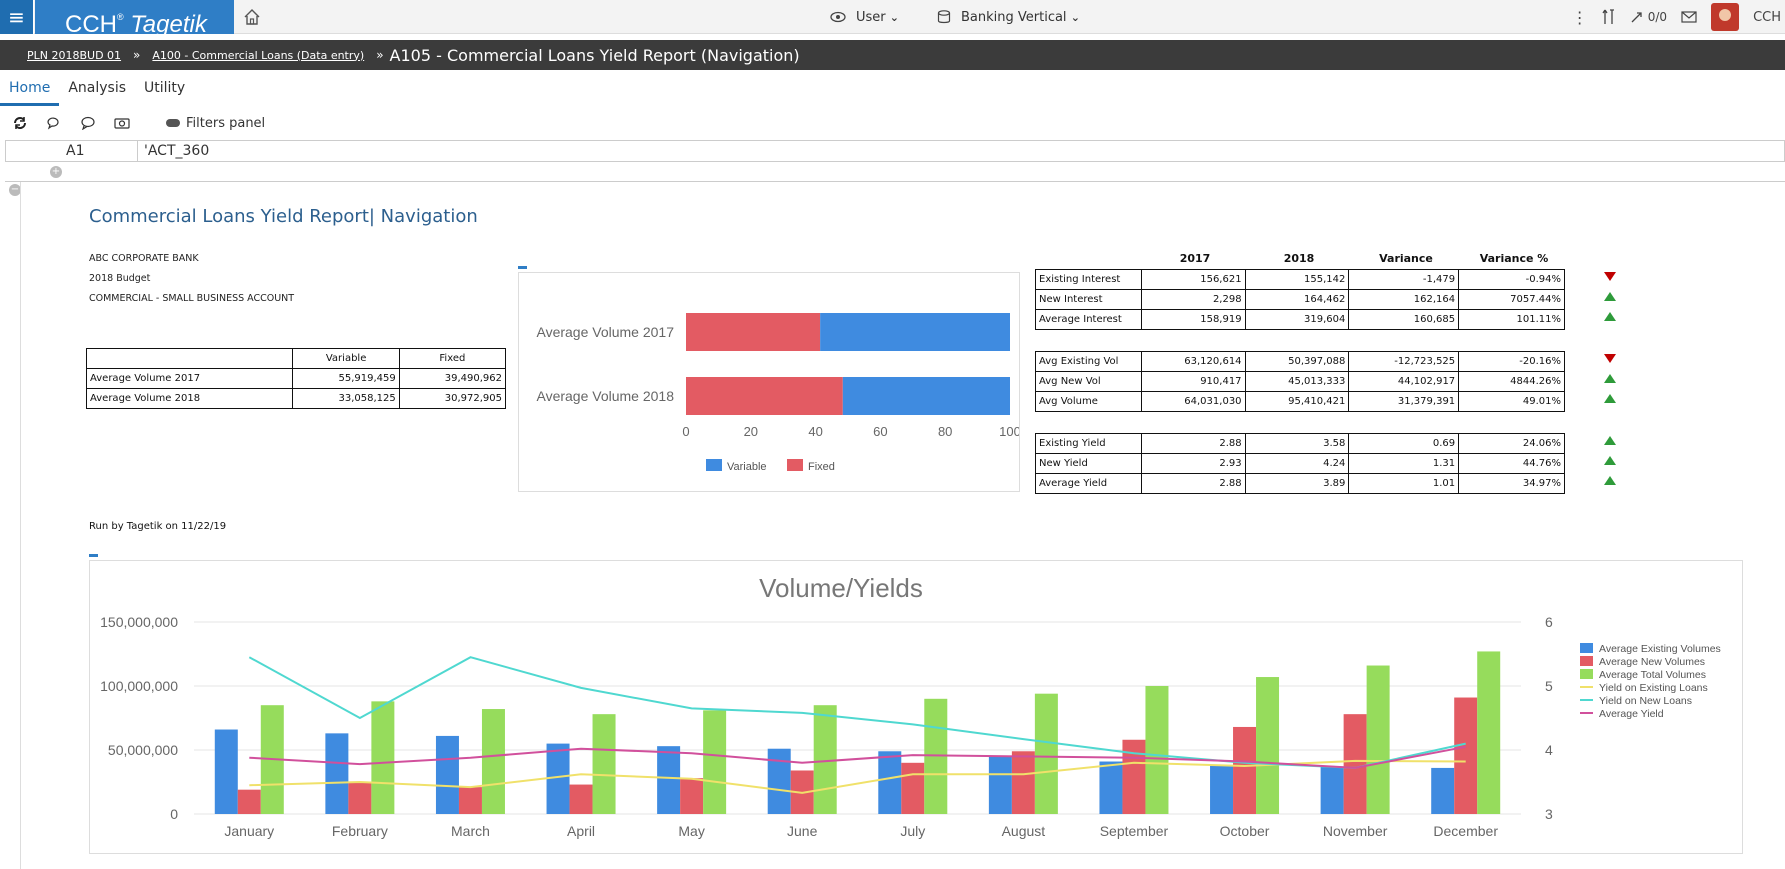  What do you see at coordinates (452, 398) in the screenshot?
I see `cell-fixed: 30,972,905` at bounding box center [452, 398].